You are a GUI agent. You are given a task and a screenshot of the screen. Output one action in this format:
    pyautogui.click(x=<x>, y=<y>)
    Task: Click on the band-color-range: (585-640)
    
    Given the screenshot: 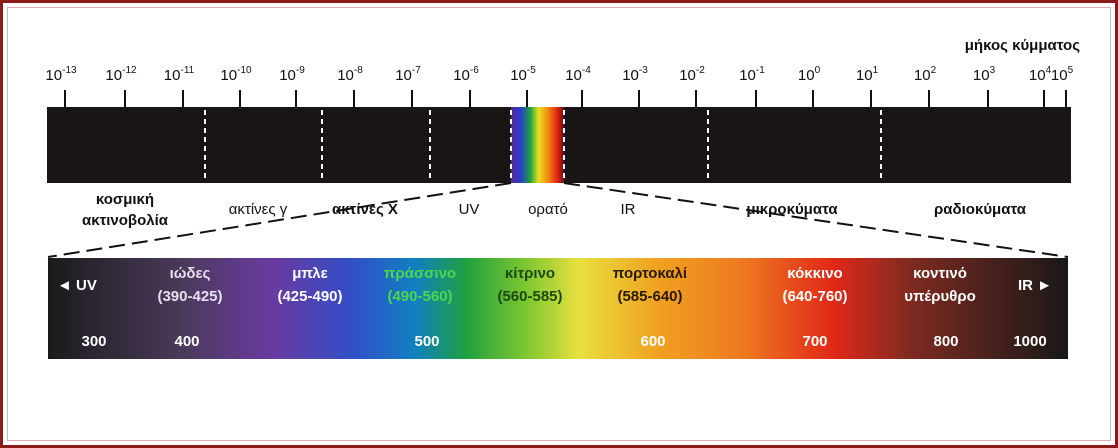 What is the action you would take?
    pyautogui.click(x=649, y=296)
    